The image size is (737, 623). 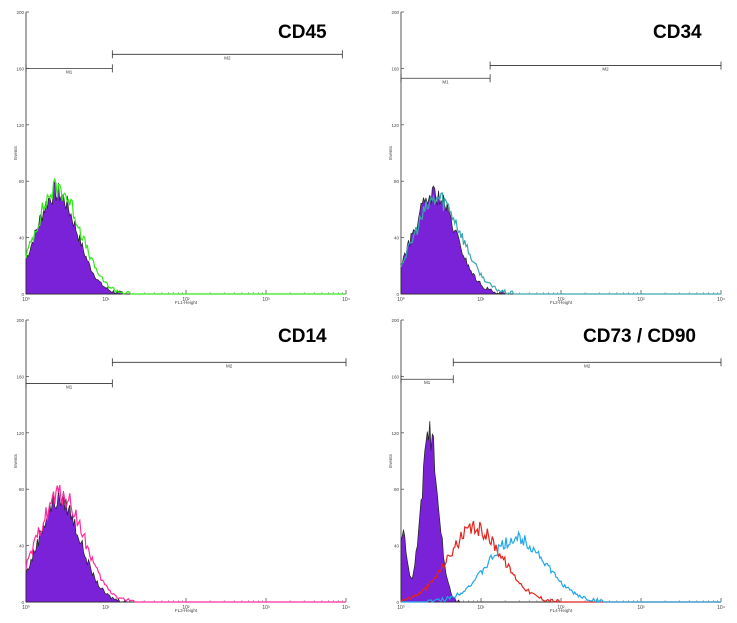 I want to click on x-axis-label: FL1-Height, so click(x=186, y=302).